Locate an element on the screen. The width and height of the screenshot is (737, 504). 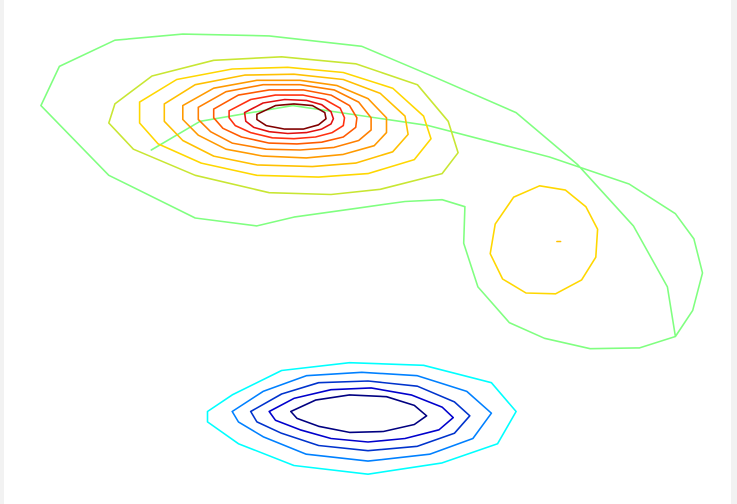
contour-set-lower-trough is located at coordinates (361, 418).